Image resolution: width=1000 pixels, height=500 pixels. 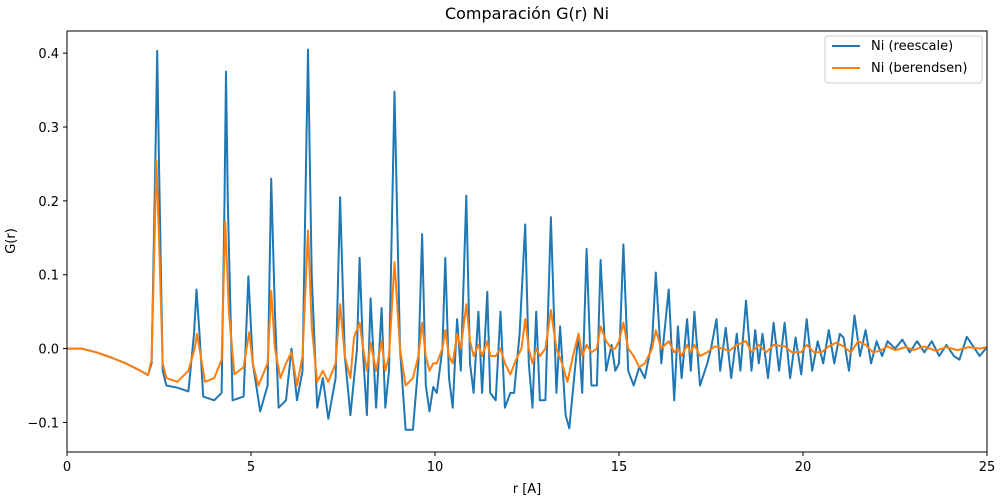 What do you see at coordinates (251, 467) in the screenshot?
I see `x-tick-label: 5` at bounding box center [251, 467].